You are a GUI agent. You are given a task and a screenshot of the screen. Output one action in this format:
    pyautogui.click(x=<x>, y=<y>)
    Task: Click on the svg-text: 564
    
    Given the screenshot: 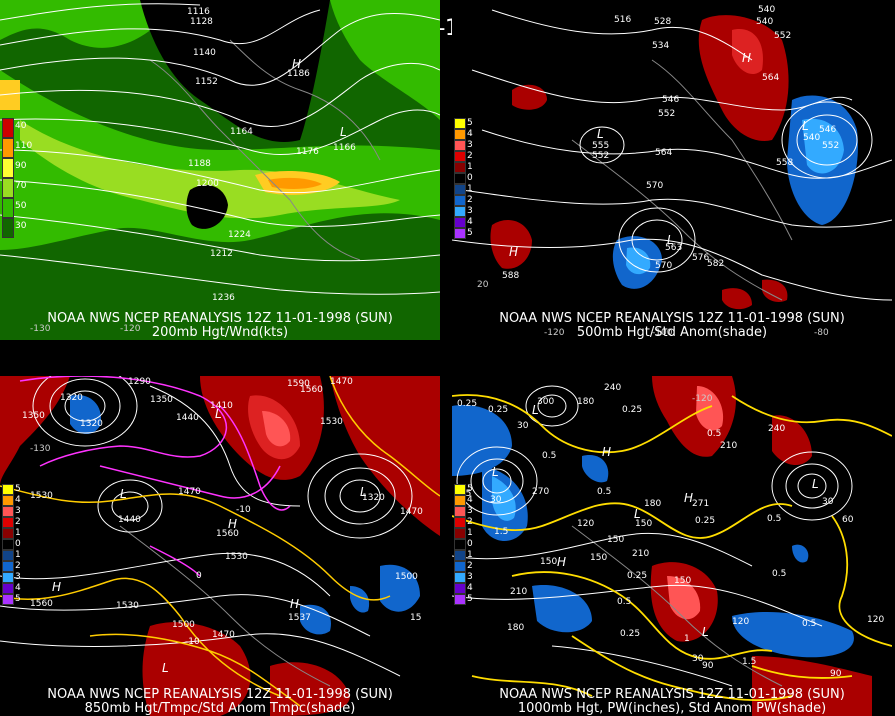 What is the action you would take?
    pyautogui.click(x=770, y=78)
    